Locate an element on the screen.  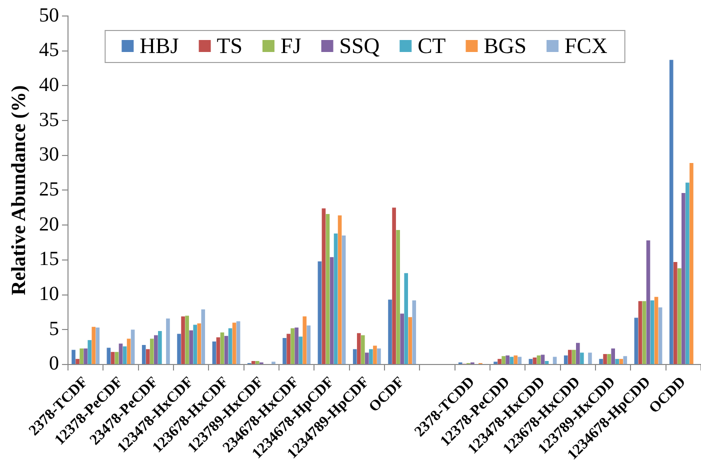
y-tick-label: 50 is located at coordinates (49, 15).